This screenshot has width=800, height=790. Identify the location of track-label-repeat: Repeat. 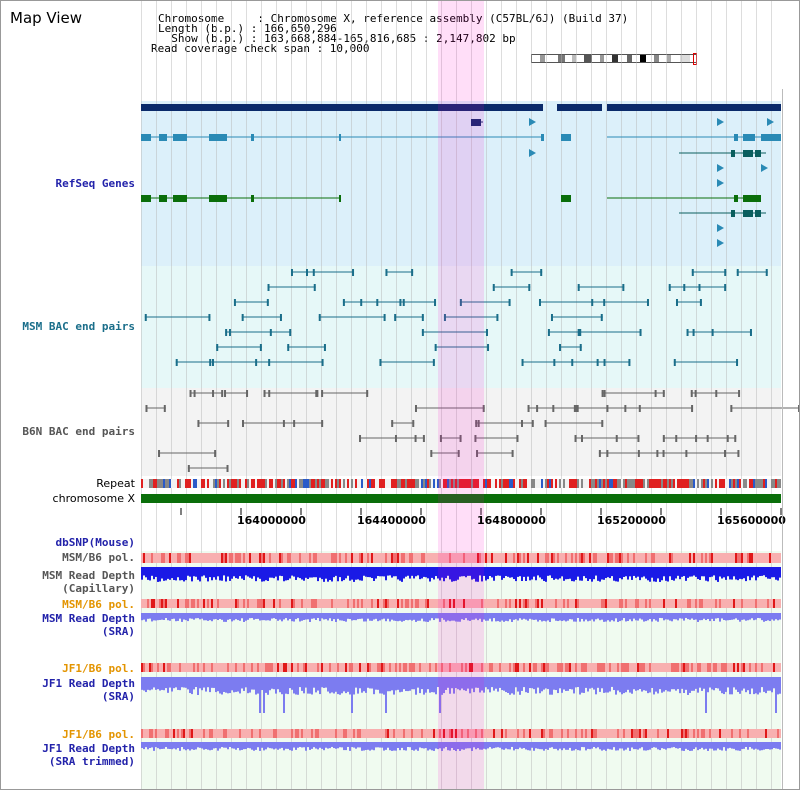
(115, 483).